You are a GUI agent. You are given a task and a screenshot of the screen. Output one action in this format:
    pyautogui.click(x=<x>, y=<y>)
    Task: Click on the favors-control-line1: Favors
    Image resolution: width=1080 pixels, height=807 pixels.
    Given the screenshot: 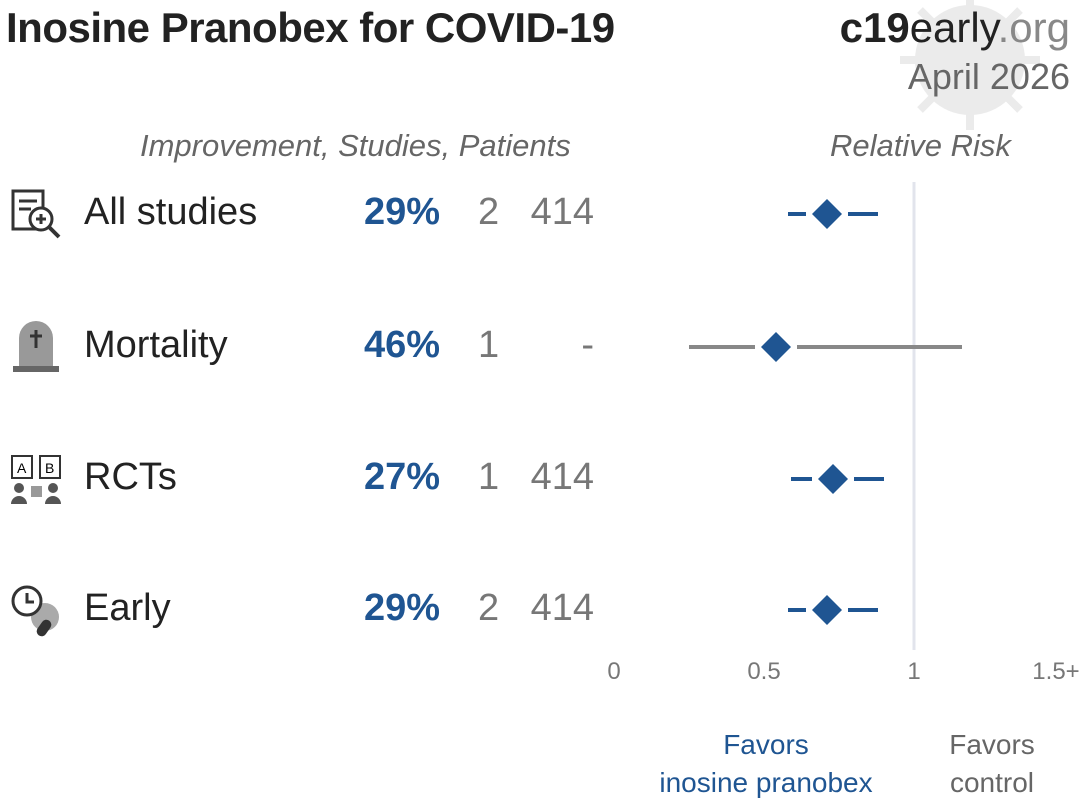 What is the action you would take?
    pyautogui.click(x=992, y=744)
    